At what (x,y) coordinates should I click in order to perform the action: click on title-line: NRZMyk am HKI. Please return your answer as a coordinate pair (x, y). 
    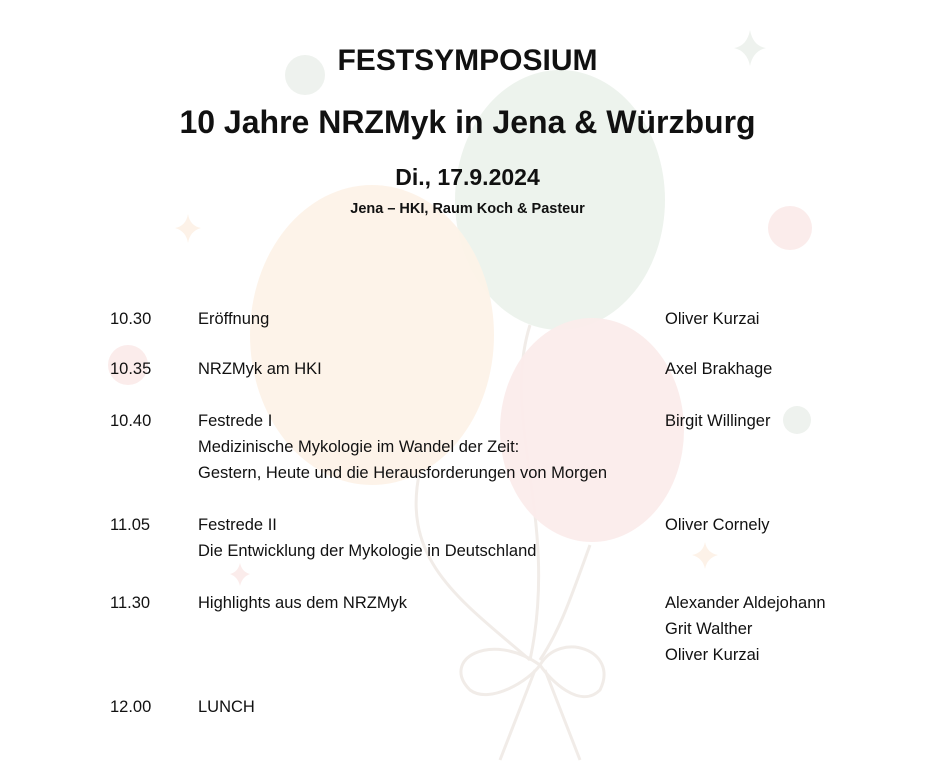
    Looking at the image, I should click on (260, 369).